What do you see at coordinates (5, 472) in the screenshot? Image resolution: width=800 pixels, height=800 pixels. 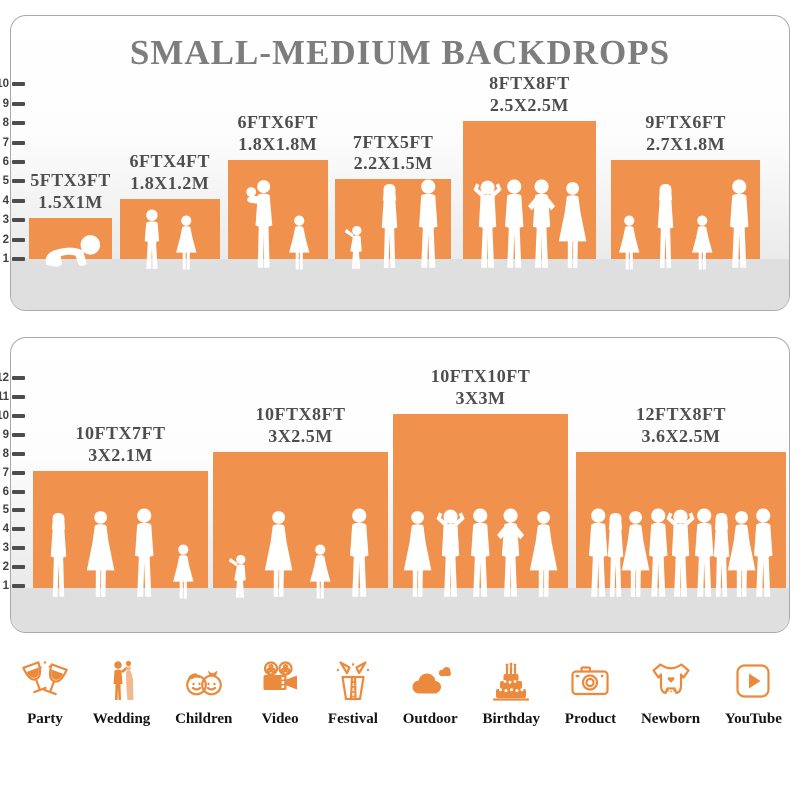 I see `ruler-number: 7` at bounding box center [5, 472].